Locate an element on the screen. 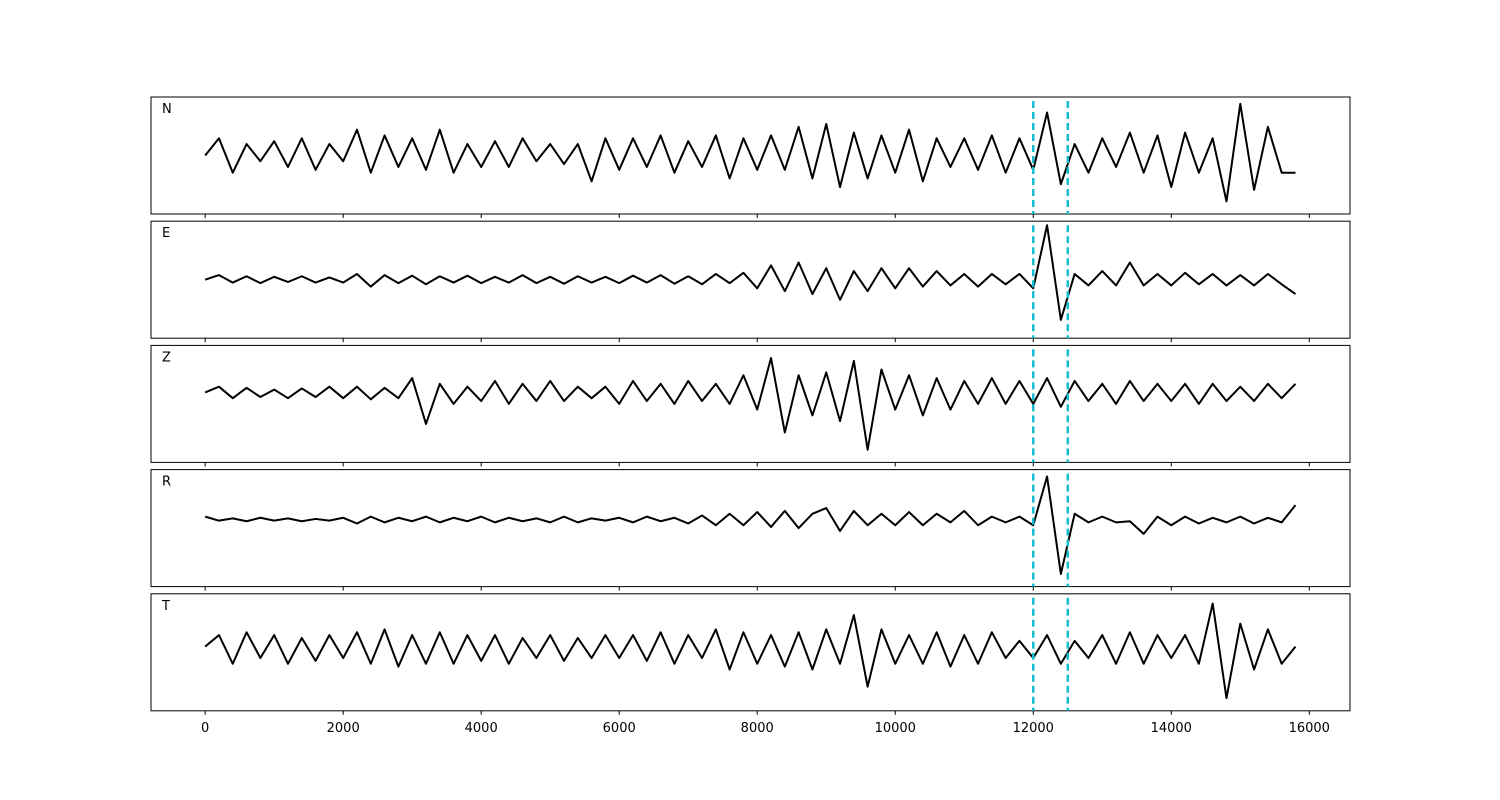 The height and width of the screenshot is (800, 1500). panel-label: R is located at coordinates (166, 482).